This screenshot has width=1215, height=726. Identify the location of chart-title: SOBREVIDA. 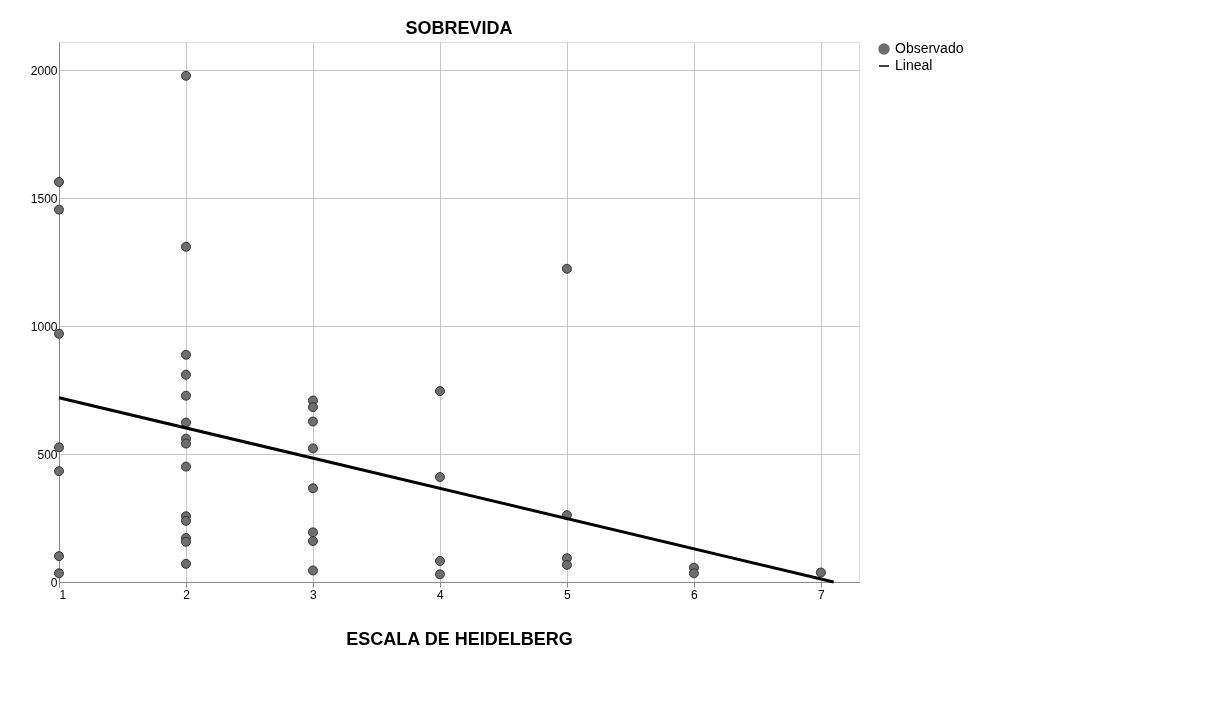
(459, 28).